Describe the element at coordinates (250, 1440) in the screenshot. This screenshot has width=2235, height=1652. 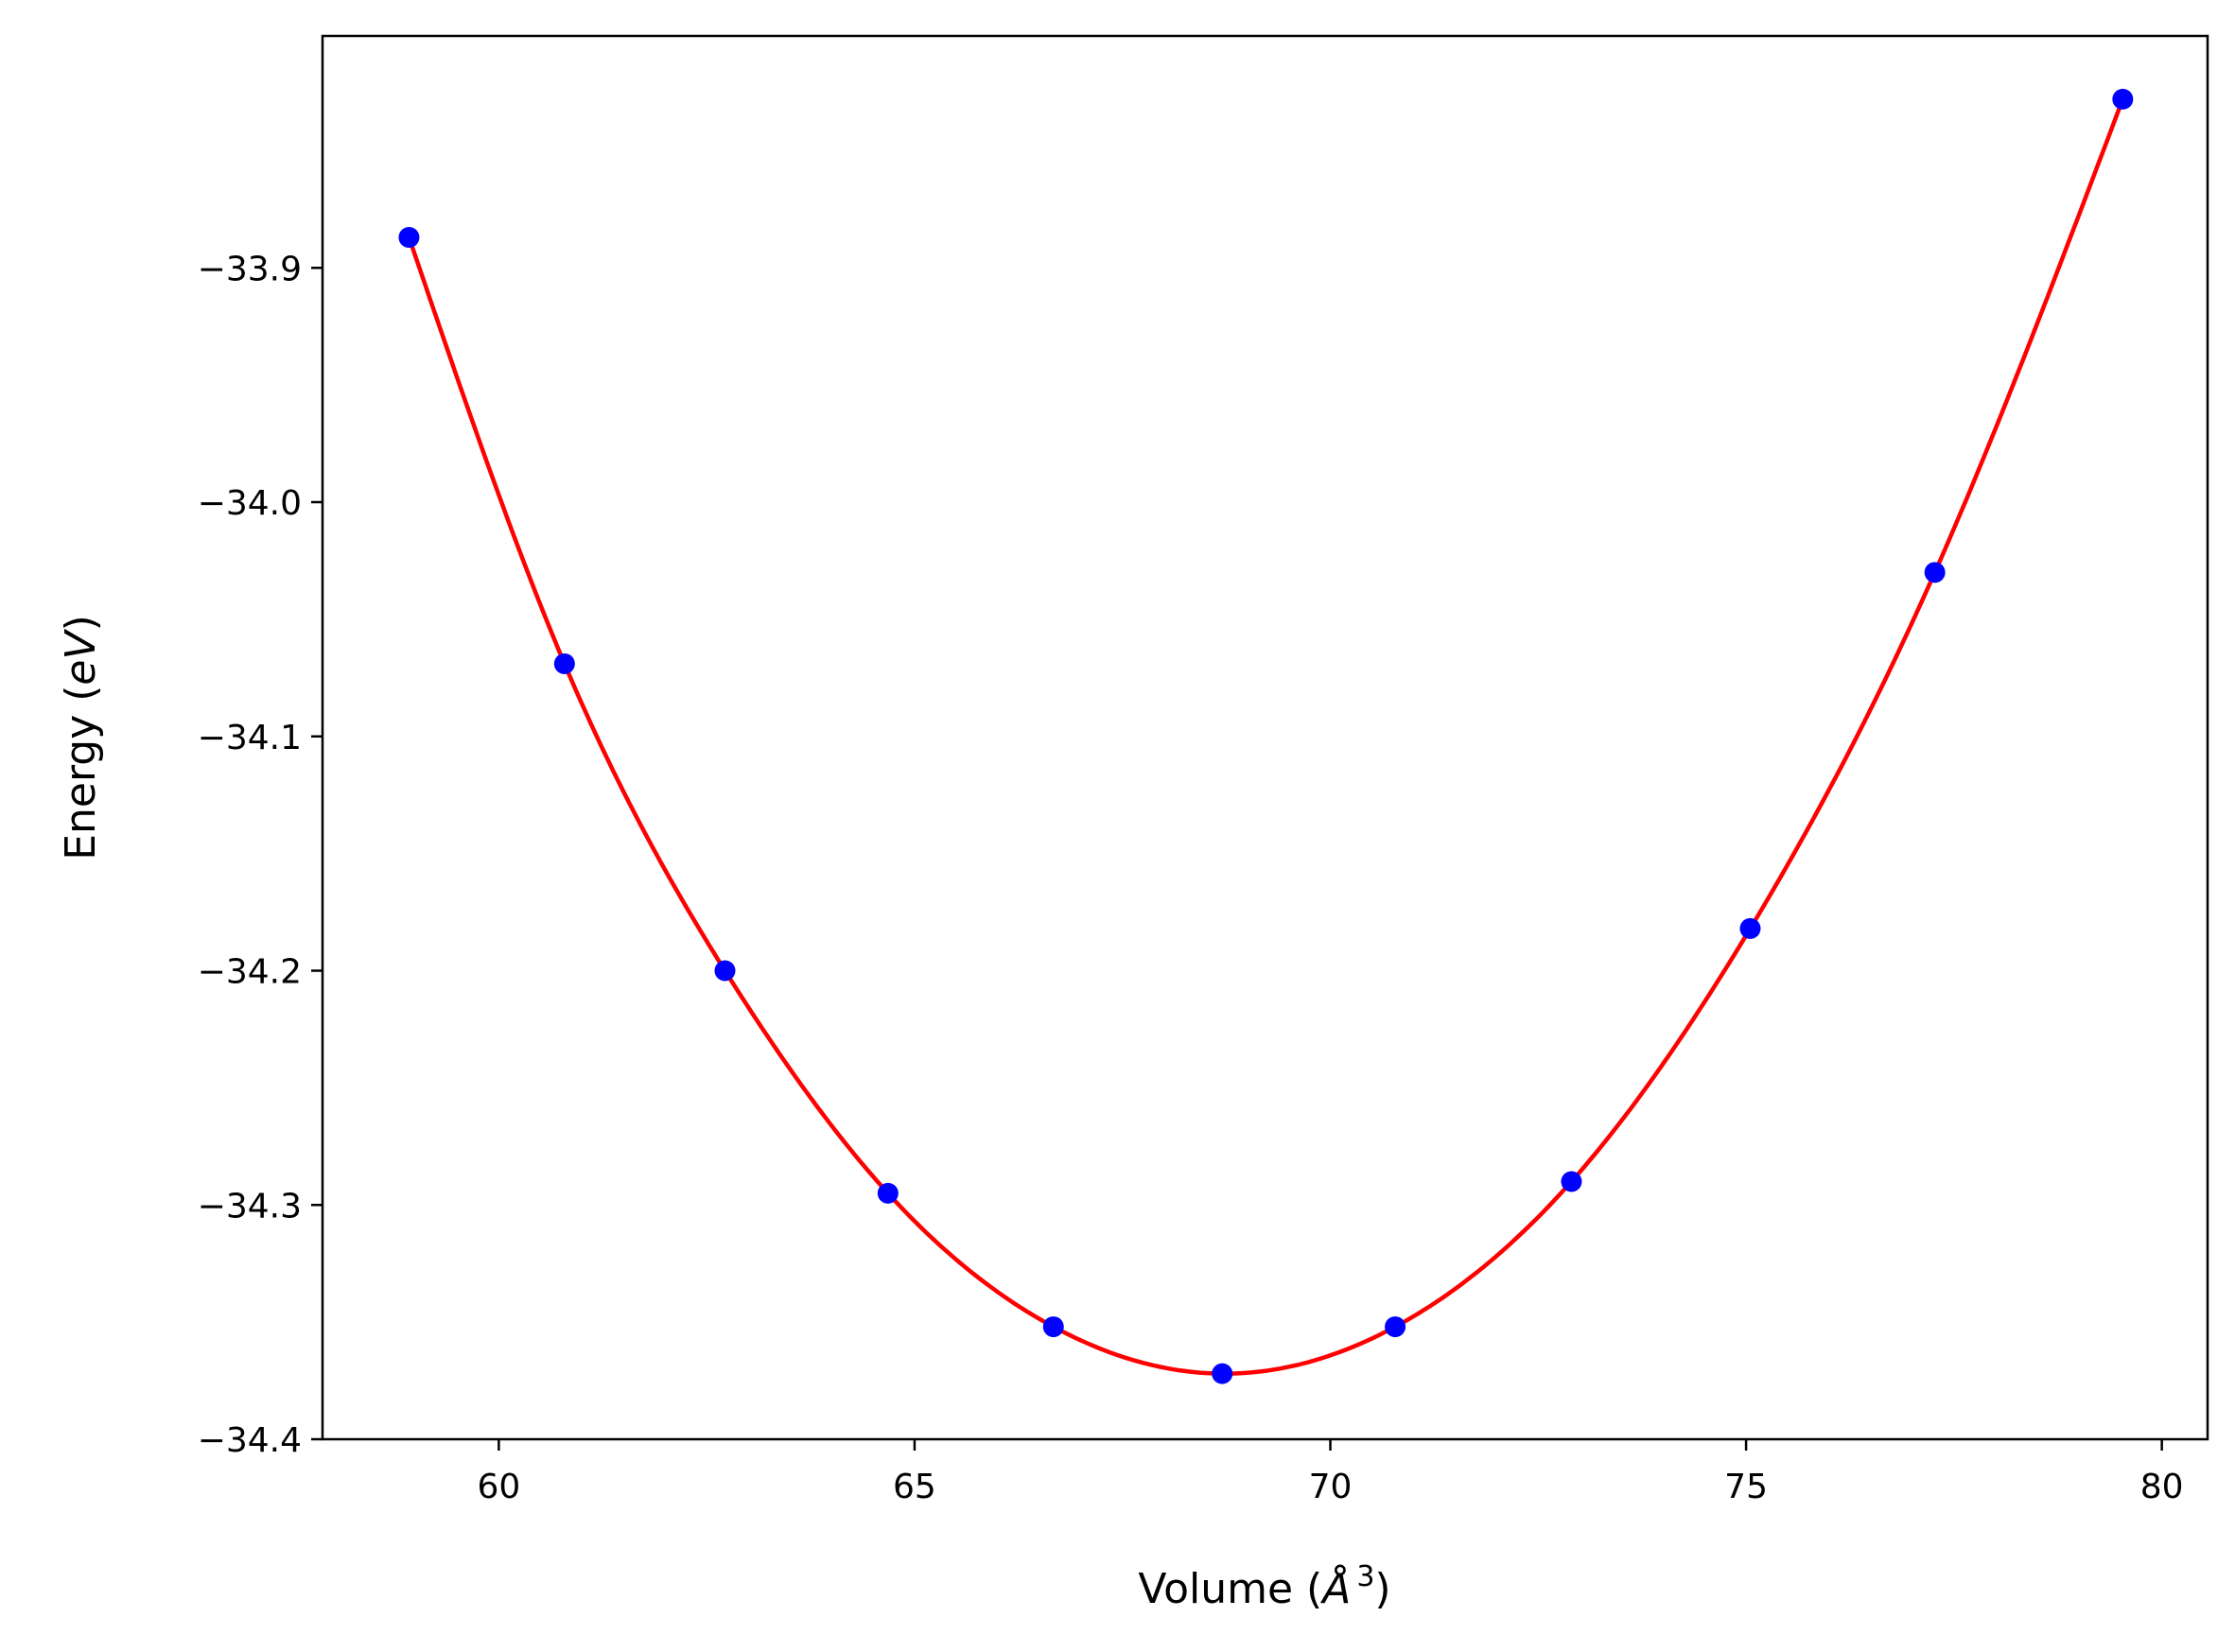
I see `y-tick-label: −34.4` at that location.